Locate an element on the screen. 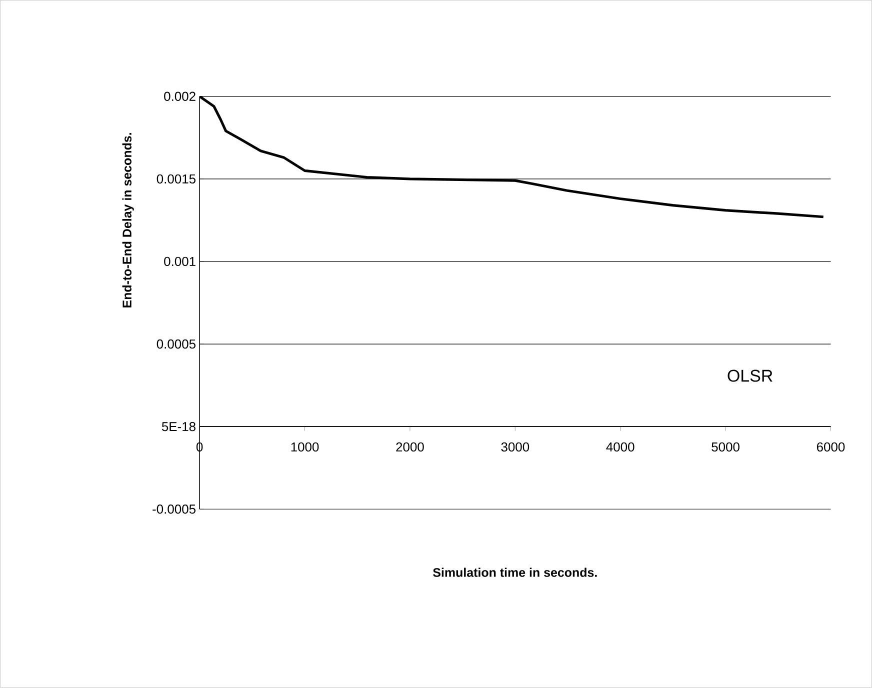 The width and height of the screenshot is (872, 688). x-tick-label: 3000 is located at coordinates (515, 447).